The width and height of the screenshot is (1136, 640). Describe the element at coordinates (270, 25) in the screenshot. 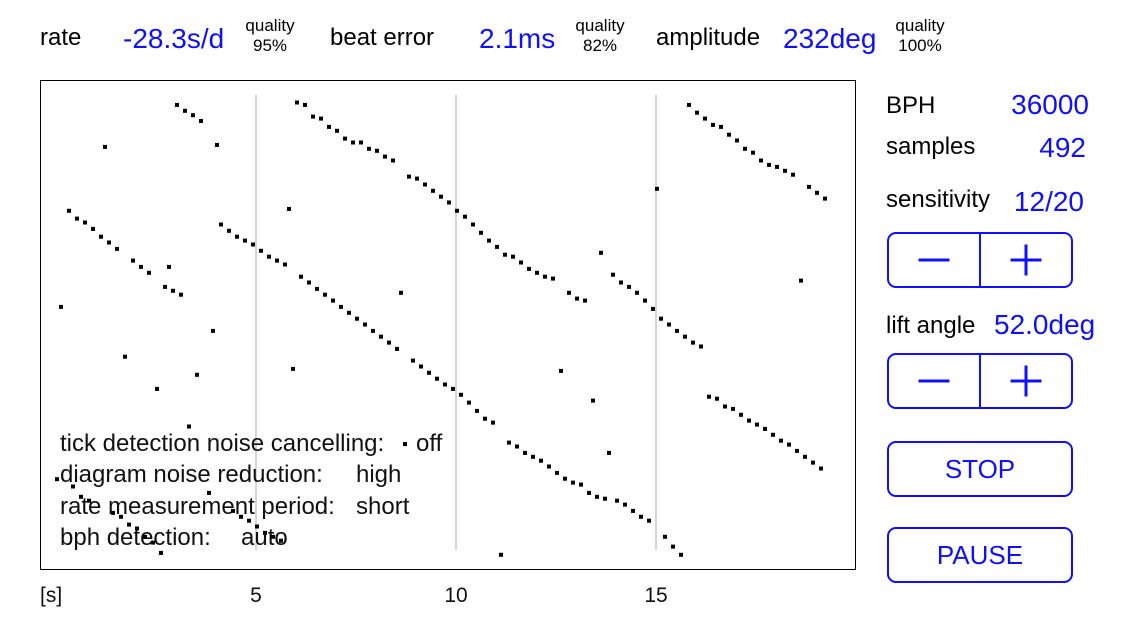

I see `rate-quality-label: quality` at that location.